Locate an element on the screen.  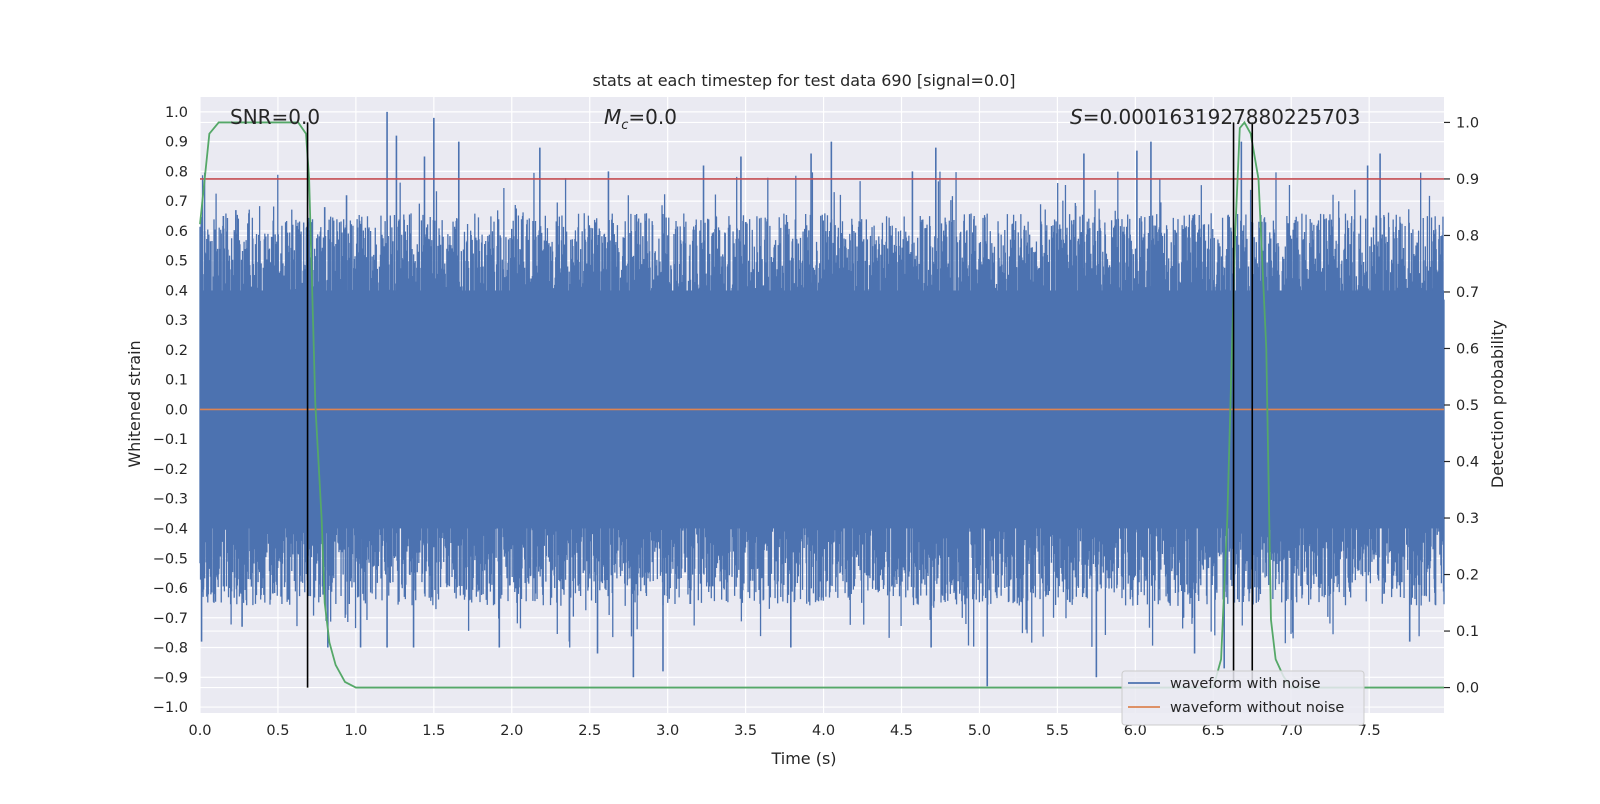
mc-symbol: M is located at coordinates (612, 117).